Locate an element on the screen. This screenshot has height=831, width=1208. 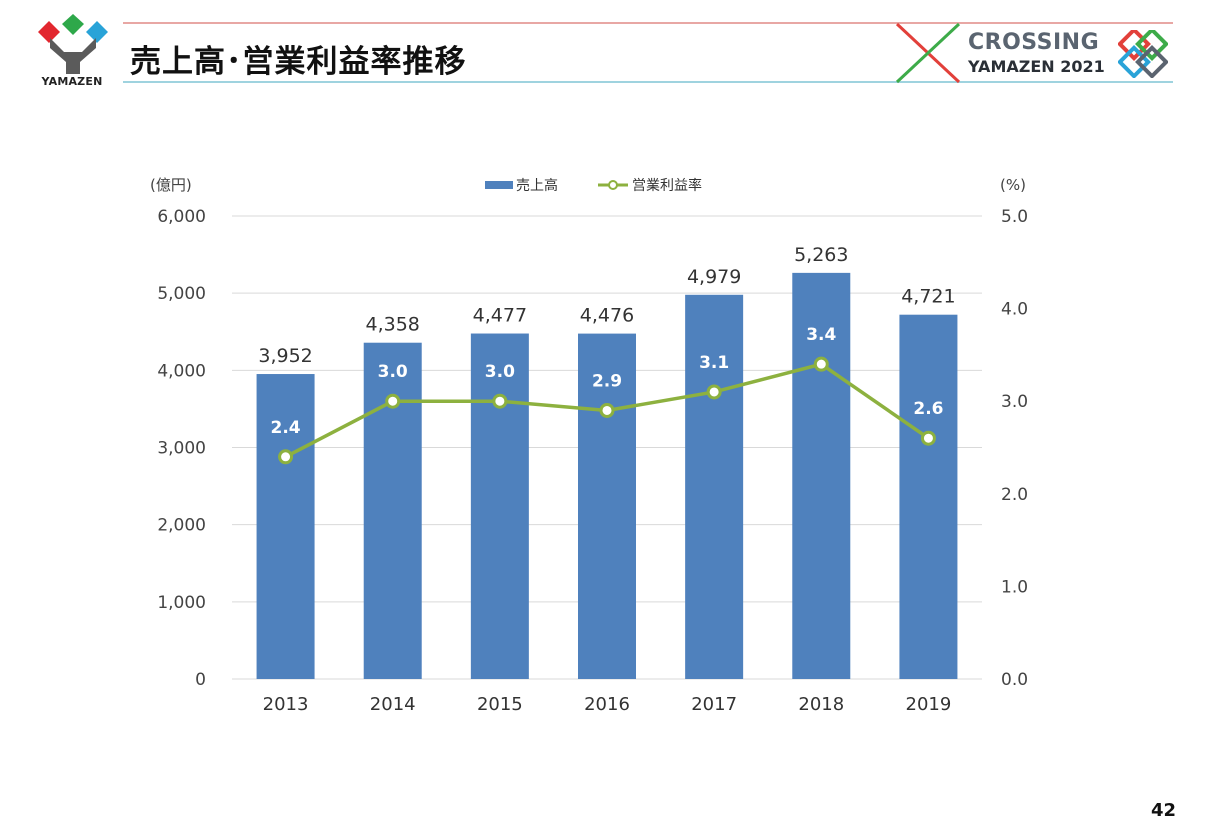
logo-green-diamond is located at coordinates (73, 24).